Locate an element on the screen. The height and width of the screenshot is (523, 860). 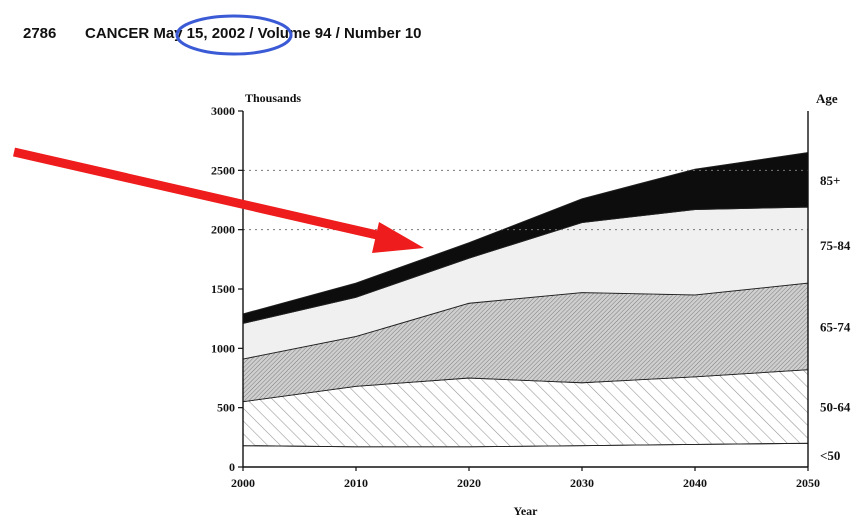
page-number: 2786 is located at coordinates (40, 33).